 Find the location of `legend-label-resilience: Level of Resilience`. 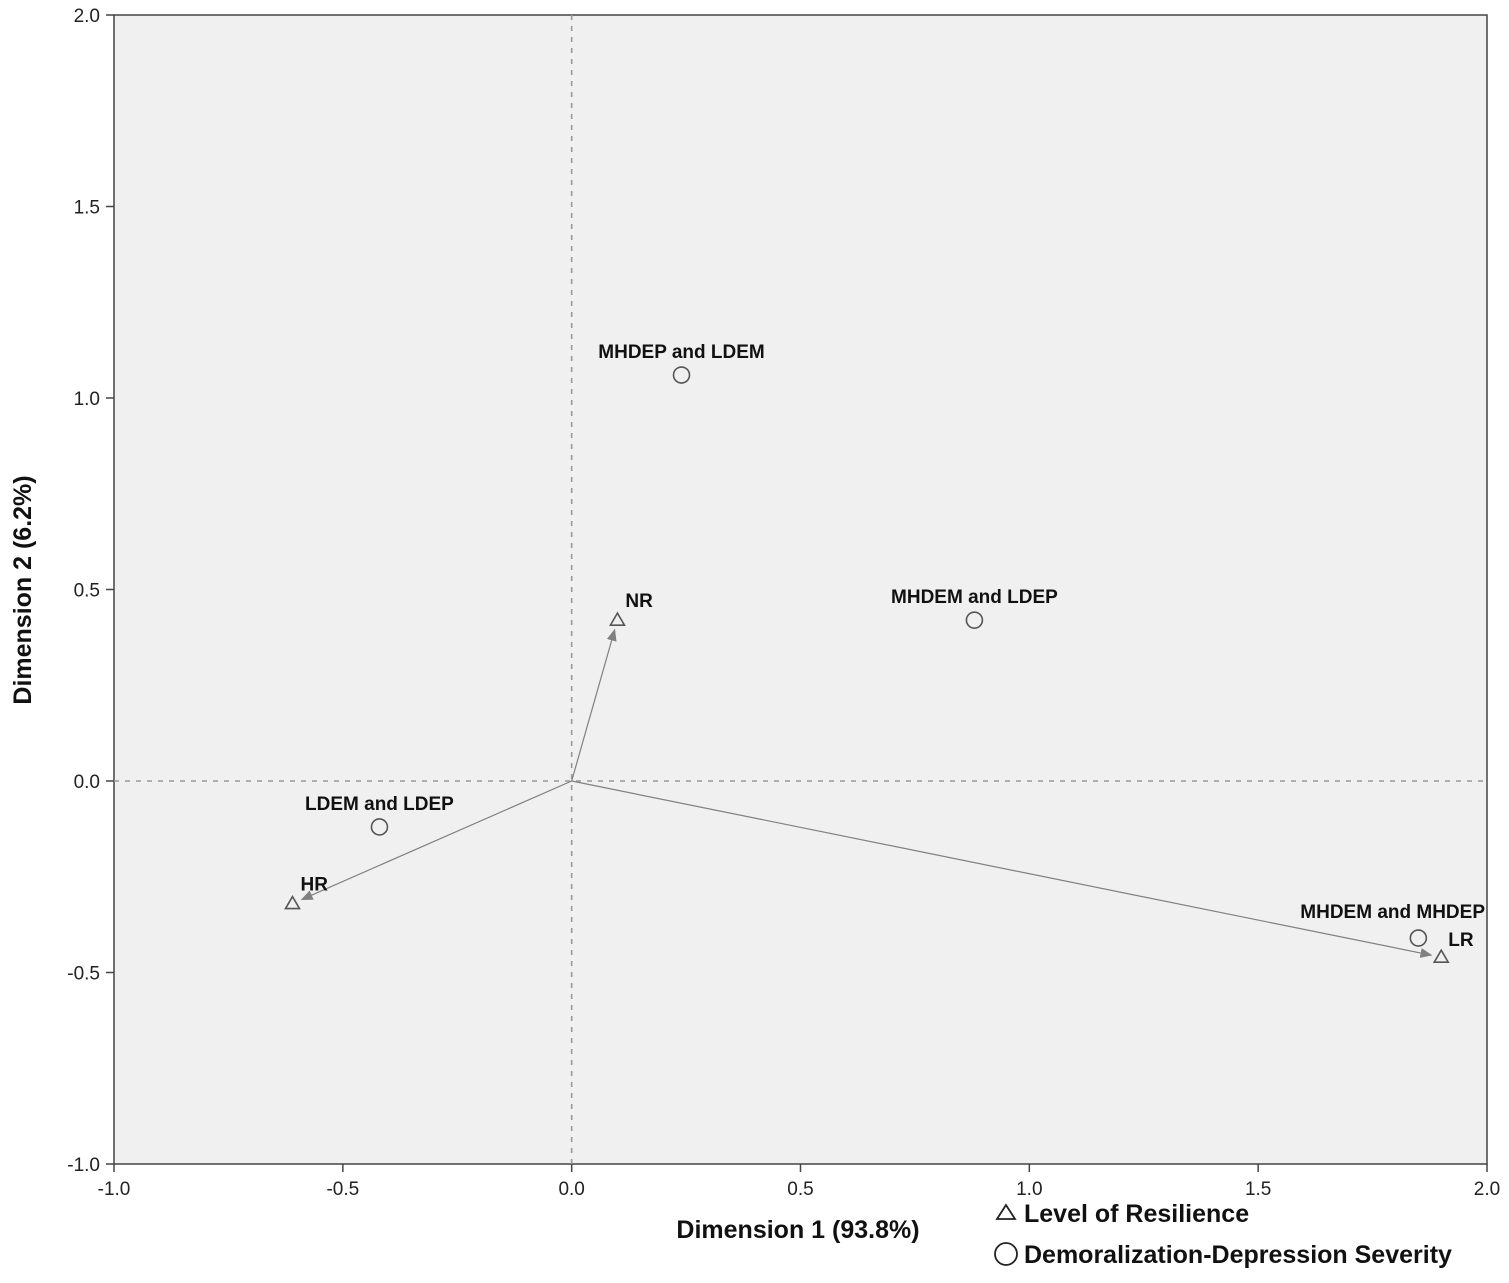

legend-label-resilience: Level of Resilience is located at coordinates (1136, 1214).